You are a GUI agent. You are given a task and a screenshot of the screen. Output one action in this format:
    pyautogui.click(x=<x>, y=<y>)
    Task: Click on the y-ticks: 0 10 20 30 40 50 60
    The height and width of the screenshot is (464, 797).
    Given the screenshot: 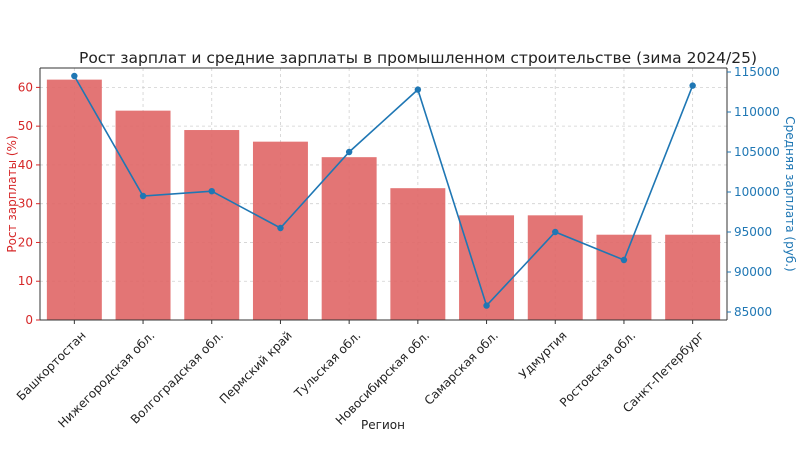 What is the action you would take?
    pyautogui.click(x=29, y=203)
    